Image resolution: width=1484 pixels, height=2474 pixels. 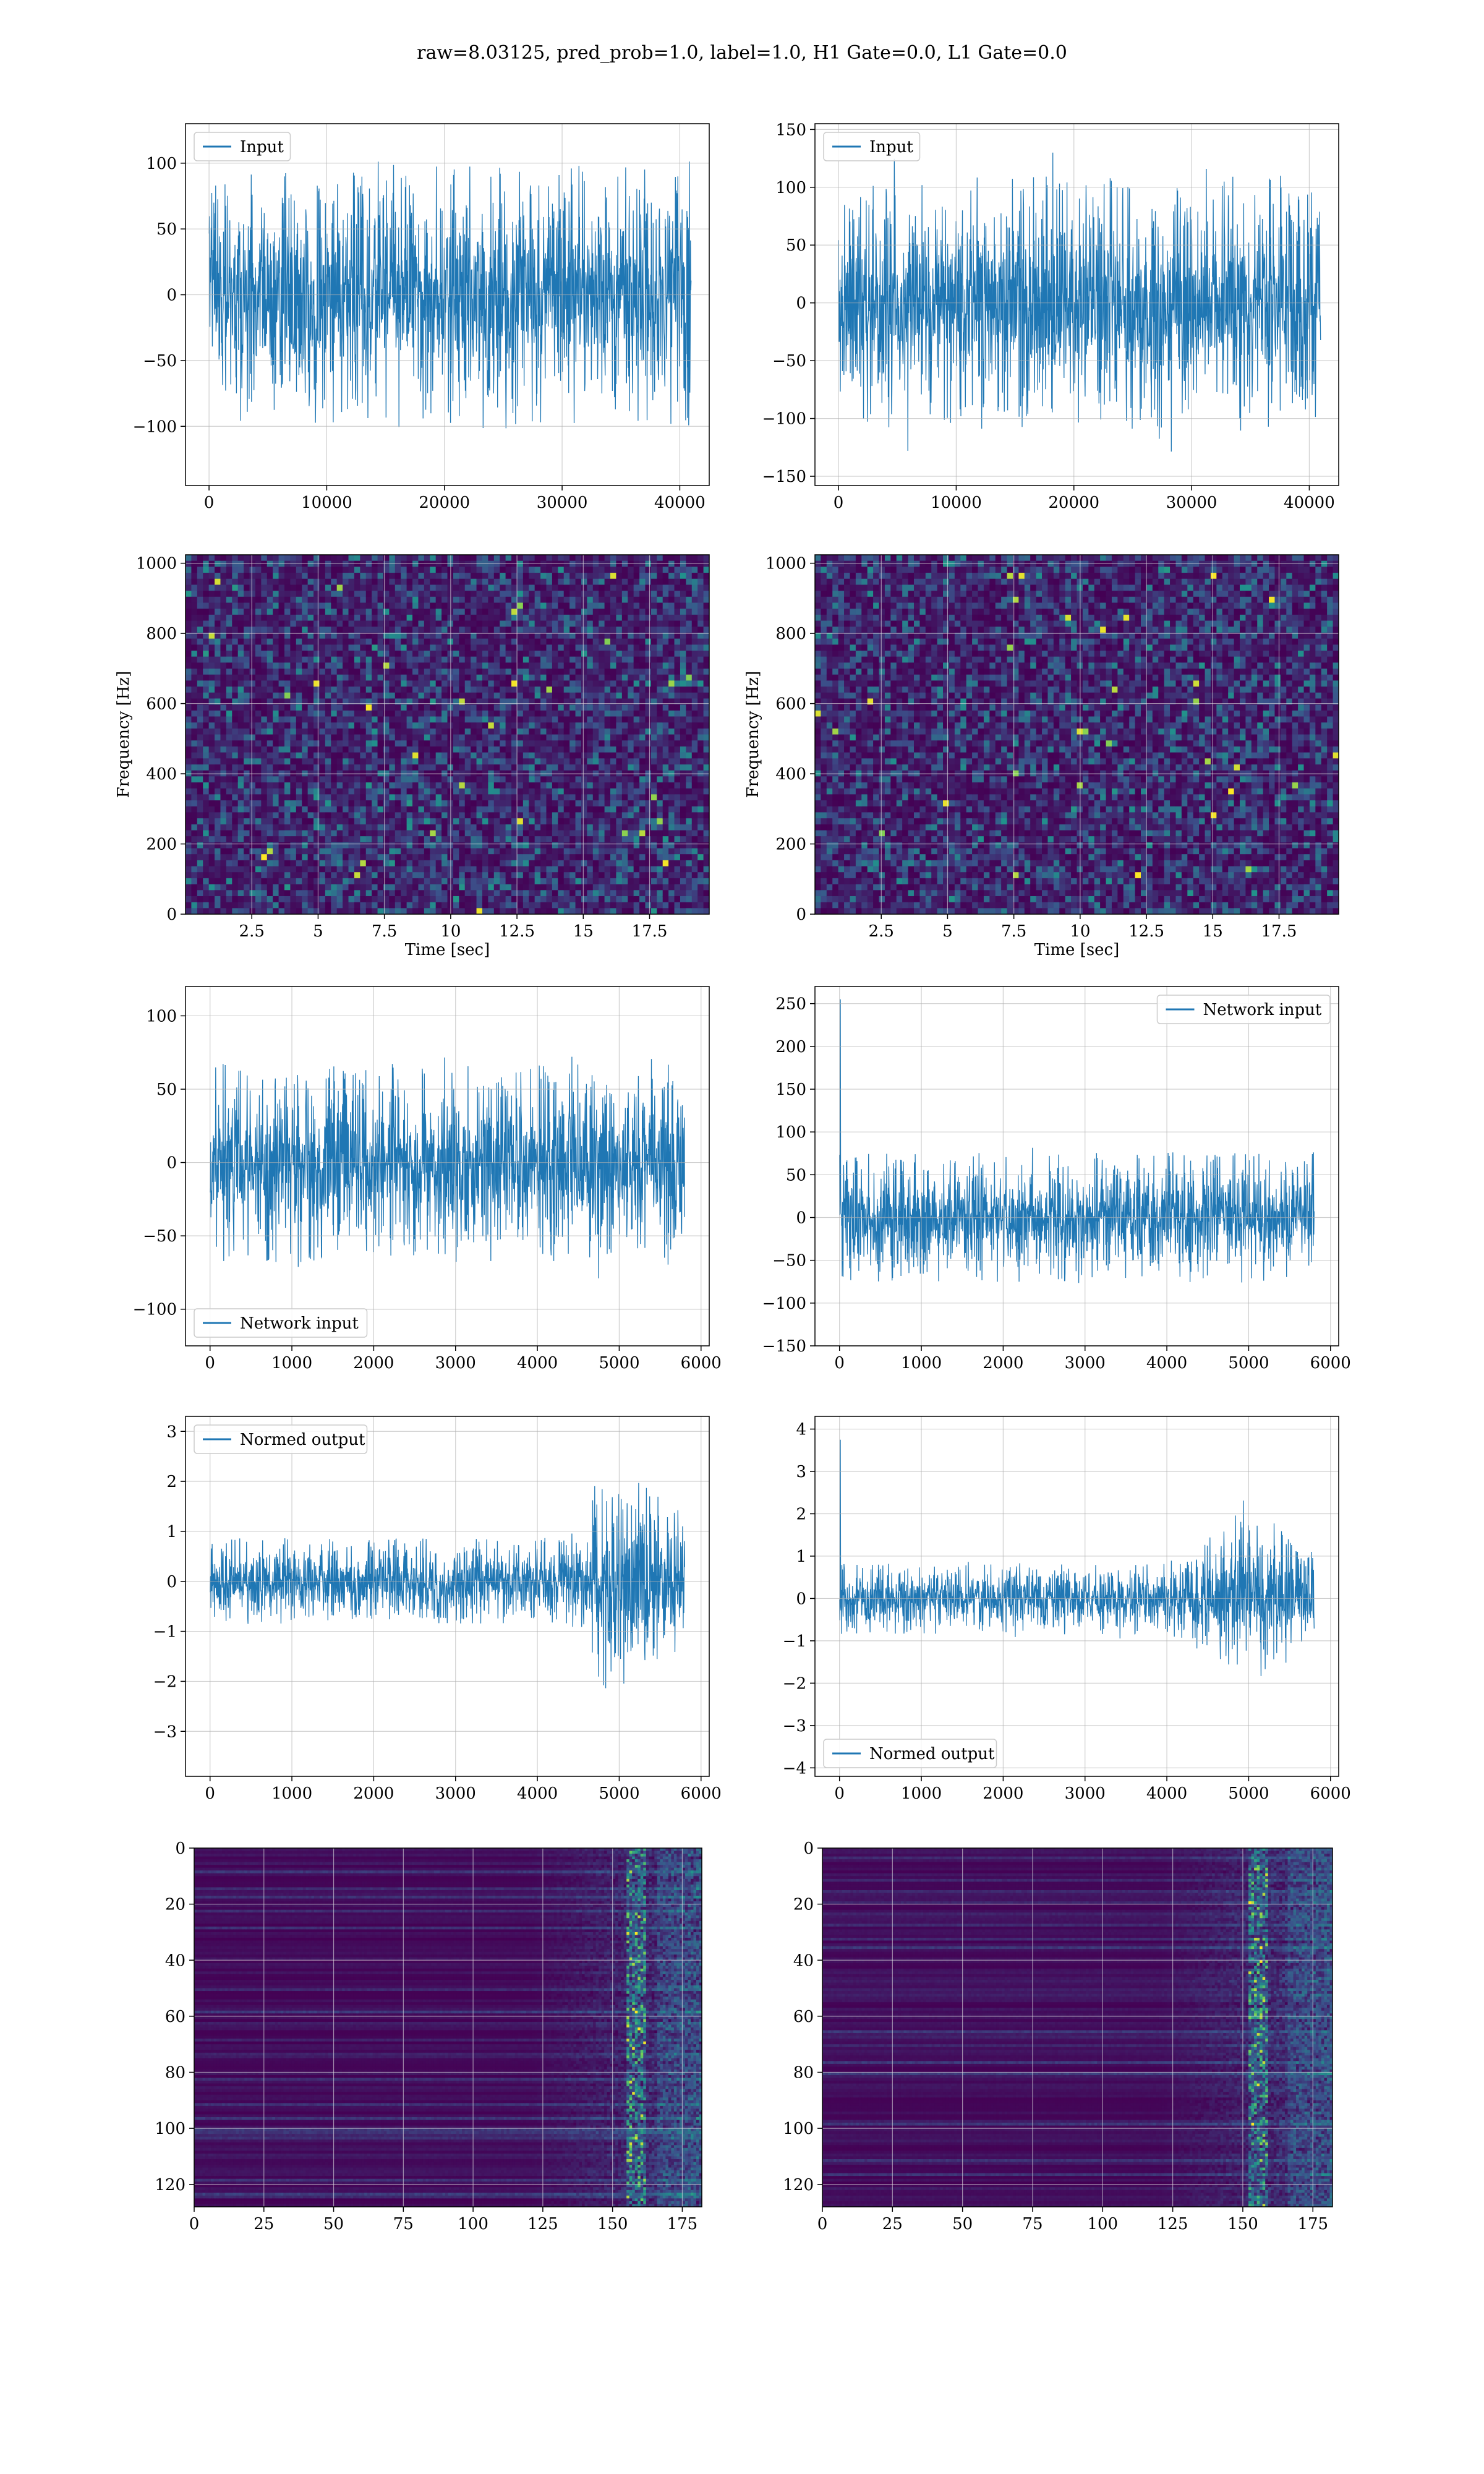 What do you see at coordinates (252, 931) in the screenshot?
I see `x-tick-label: 2.5` at bounding box center [252, 931].